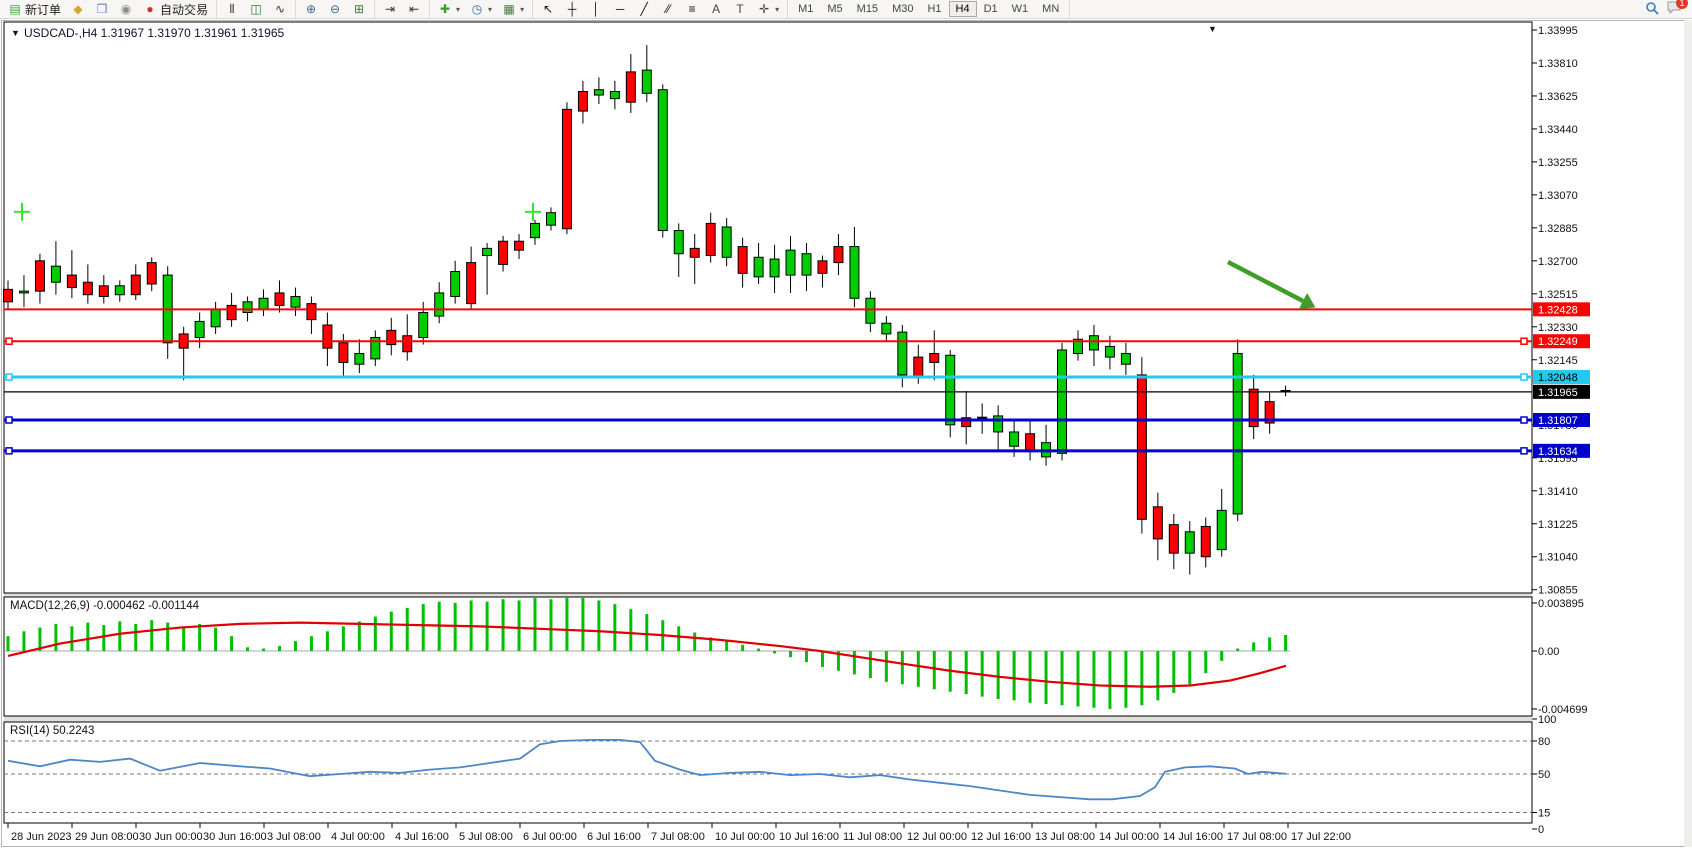 The width and height of the screenshot is (1692, 853). I want to click on autotrade-button: ● 自动交易, so click(175, 9).